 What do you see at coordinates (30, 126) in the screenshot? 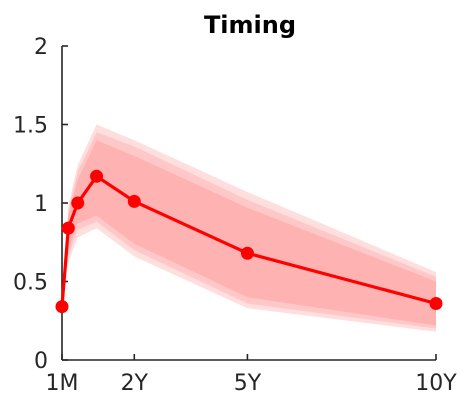
I see `y-tick-label: 1.5` at bounding box center [30, 126].